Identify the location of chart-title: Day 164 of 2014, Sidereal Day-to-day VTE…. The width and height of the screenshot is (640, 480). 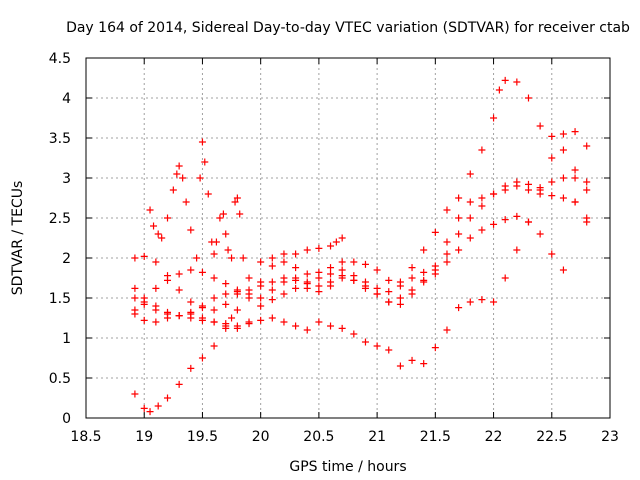
(348, 28).